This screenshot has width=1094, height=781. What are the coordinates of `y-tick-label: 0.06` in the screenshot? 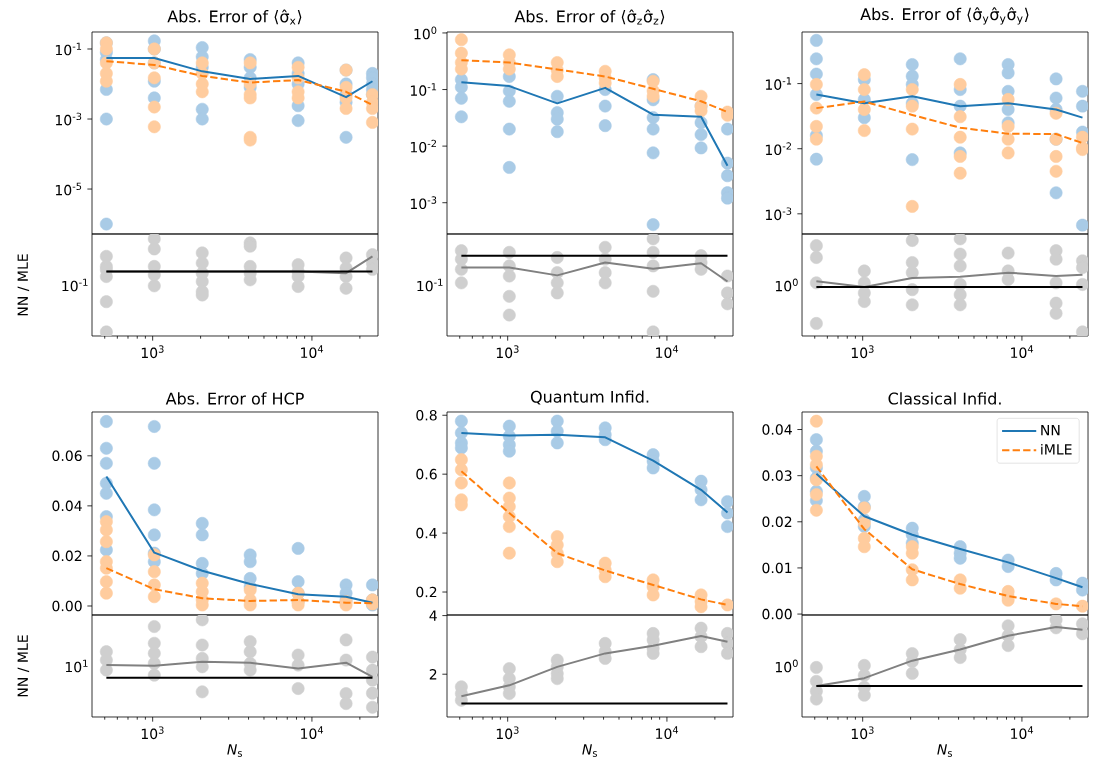 It's located at (67, 456).